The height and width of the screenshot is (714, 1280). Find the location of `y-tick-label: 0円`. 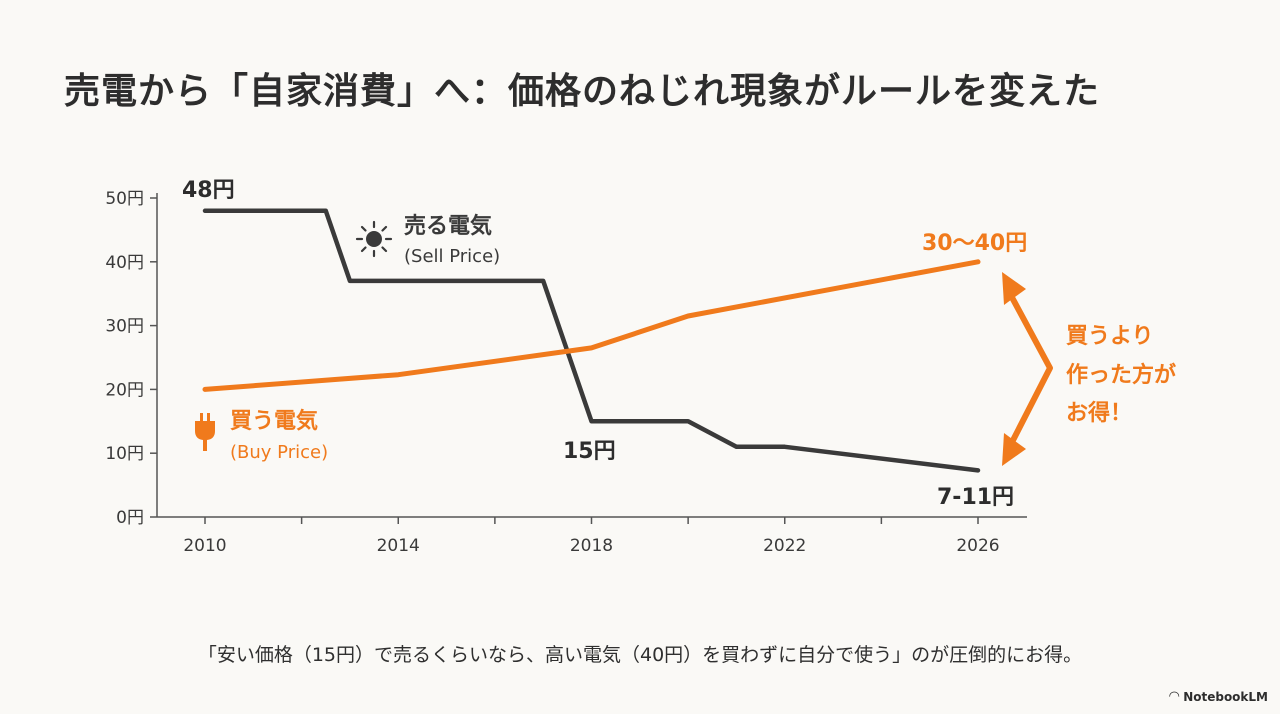

y-tick-label: 0円 is located at coordinates (130, 518).